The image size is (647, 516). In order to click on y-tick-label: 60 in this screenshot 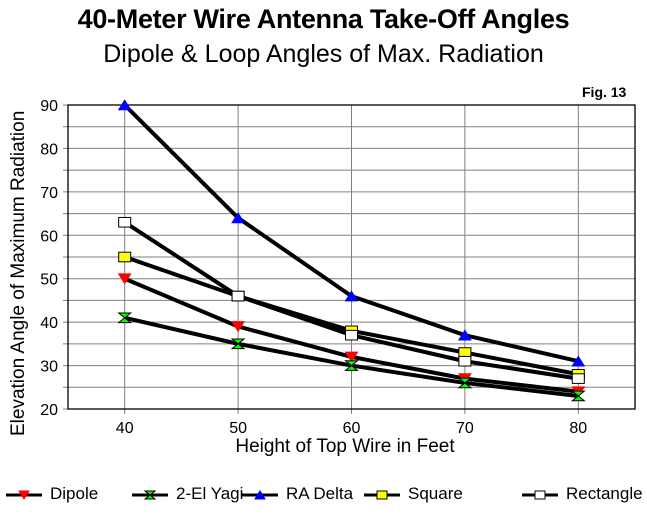, I will do `click(49, 236)`.